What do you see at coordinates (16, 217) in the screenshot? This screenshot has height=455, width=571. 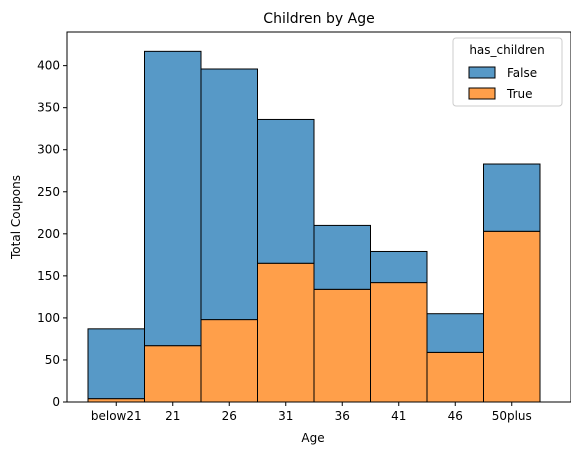 I see `y-axis-label: Total Coupons` at bounding box center [16, 217].